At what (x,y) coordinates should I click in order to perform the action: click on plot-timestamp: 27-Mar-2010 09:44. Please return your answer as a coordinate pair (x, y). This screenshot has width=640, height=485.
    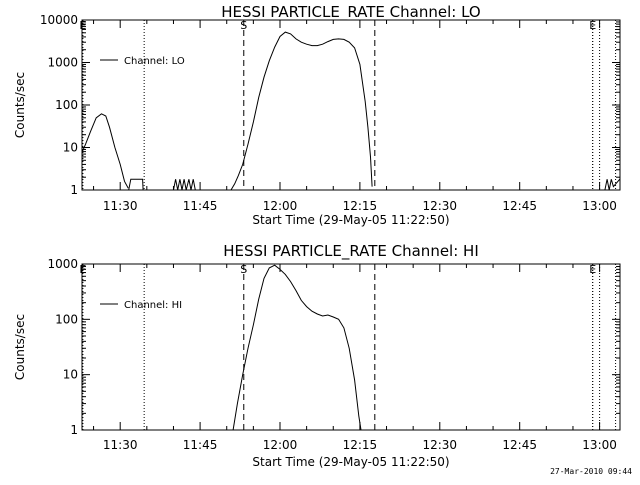
    Looking at the image, I should click on (591, 471).